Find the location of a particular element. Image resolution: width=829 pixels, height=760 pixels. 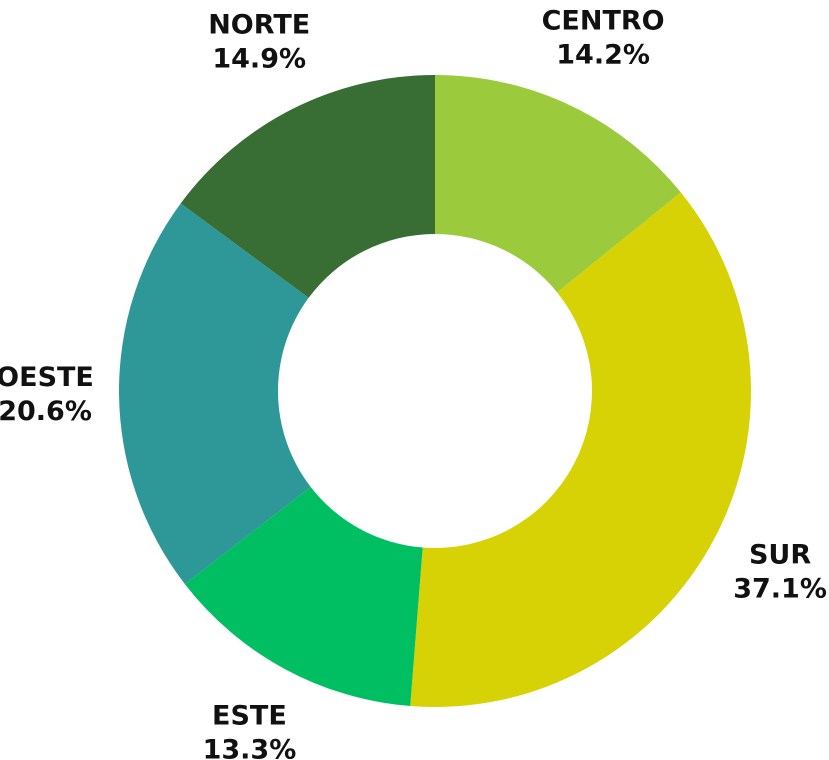

value-label: 14.2% is located at coordinates (603, 55).